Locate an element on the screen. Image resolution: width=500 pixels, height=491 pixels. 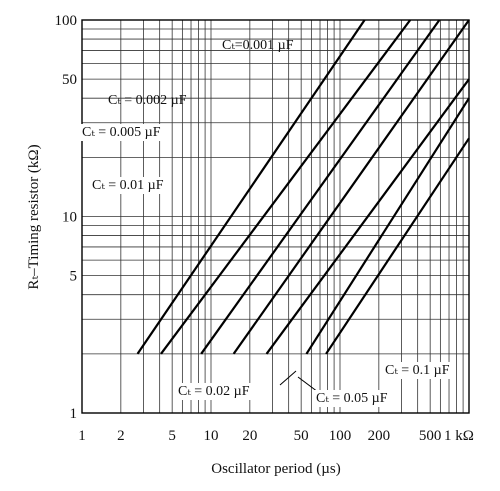
x-tick-label: 50 is located at coordinates (301, 436).